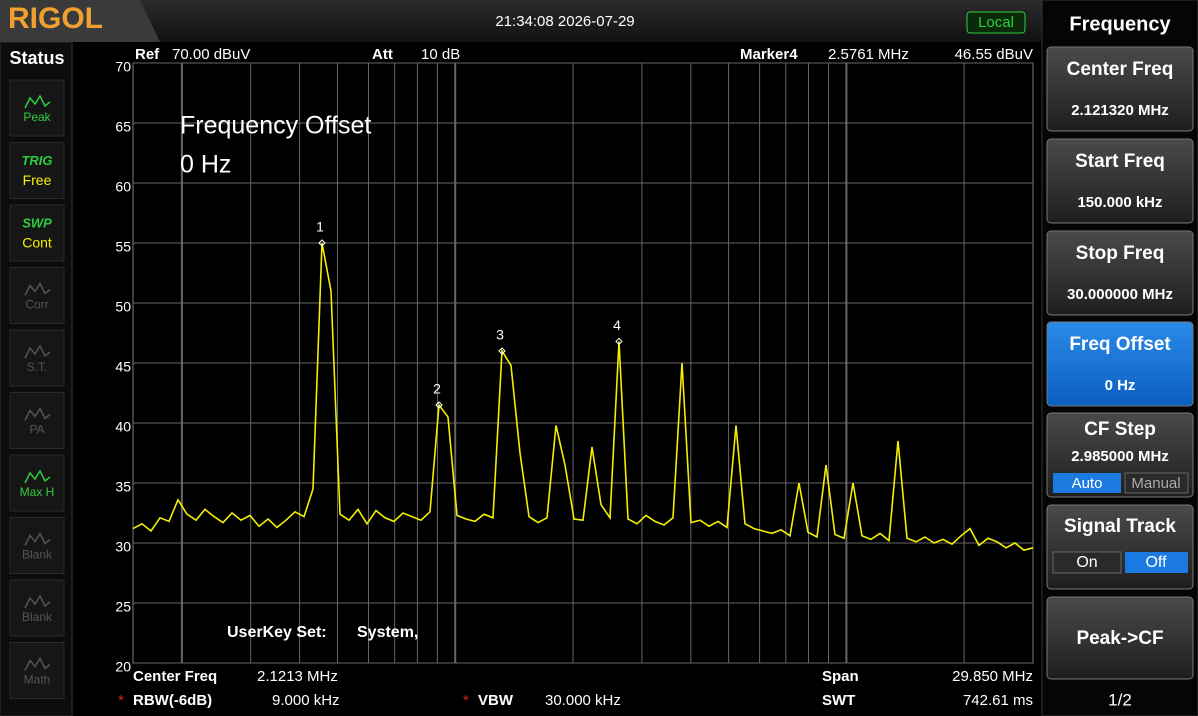 The width and height of the screenshot is (1198, 716). What do you see at coordinates (147, 54) in the screenshot?
I see `ref-label: Ref` at bounding box center [147, 54].